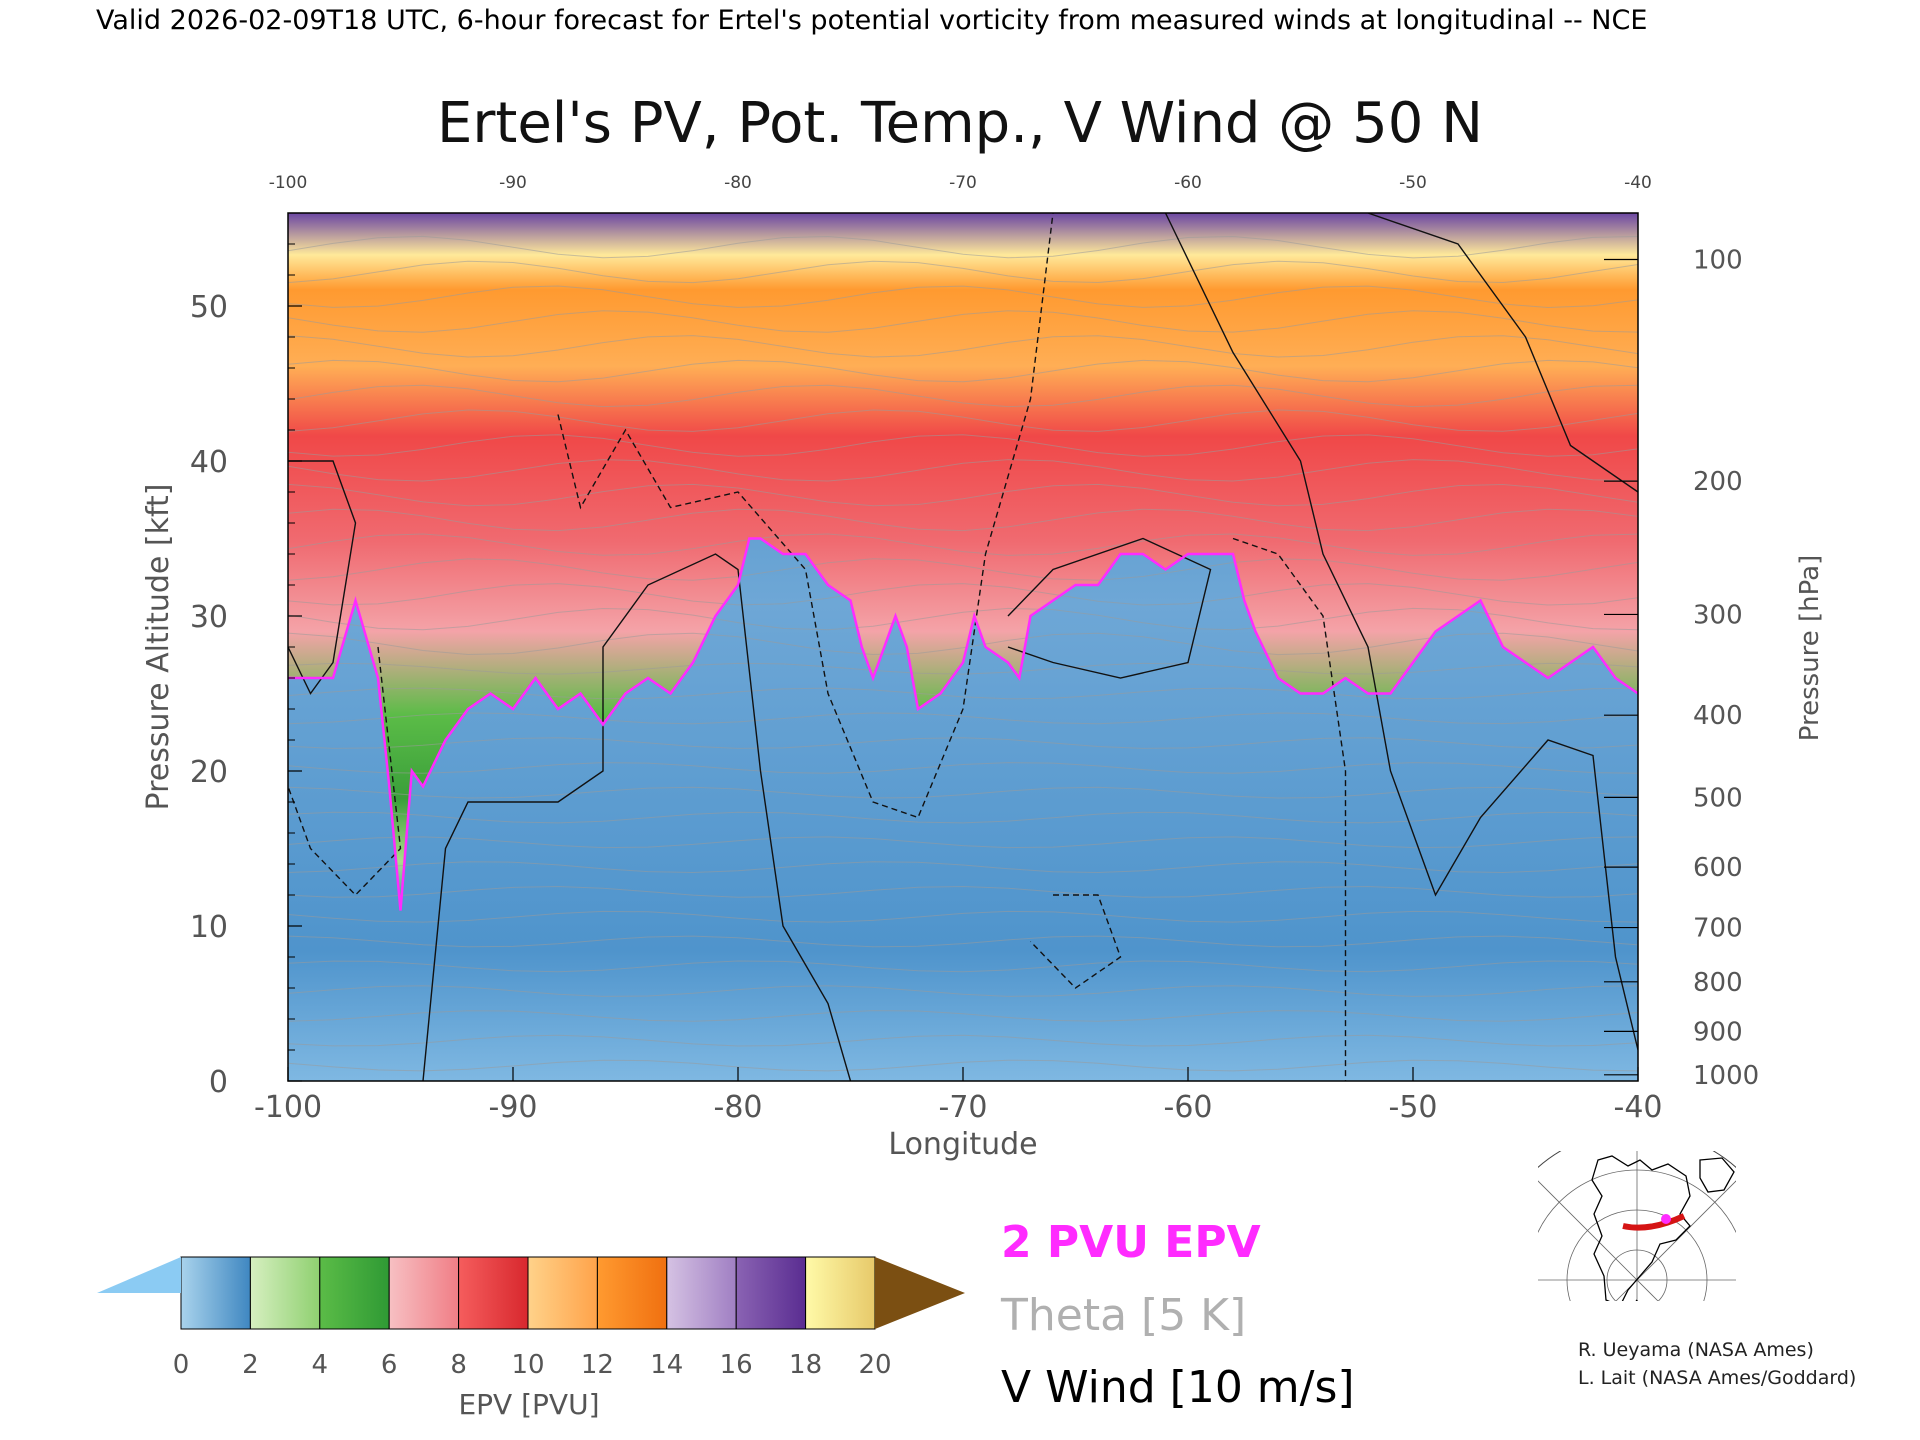  Describe the element at coordinates (1131, 1242) in the screenshot. I see `legend-2pvu: 2 PVU EPV` at that location.